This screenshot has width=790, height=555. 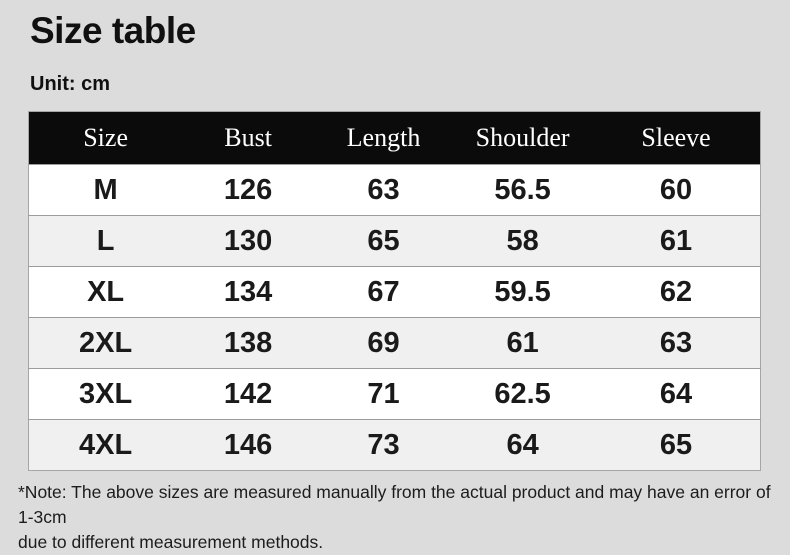 What do you see at coordinates (171, 542) in the screenshot?
I see `note-line-2: due to different measurement methods.` at bounding box center [171, 542].